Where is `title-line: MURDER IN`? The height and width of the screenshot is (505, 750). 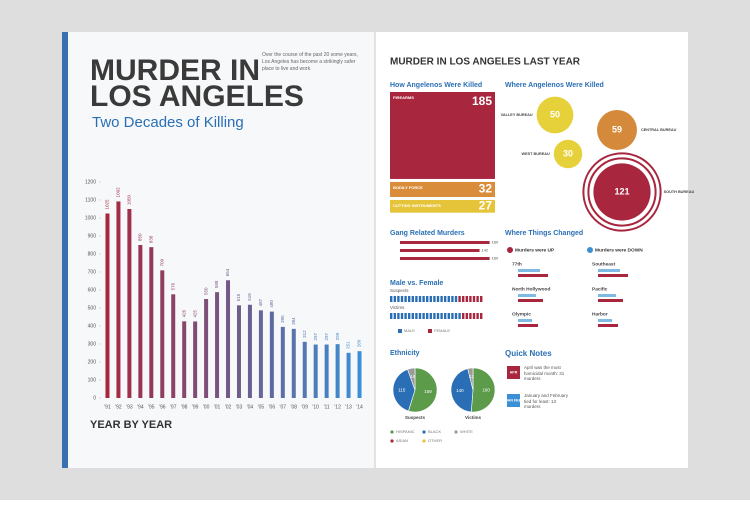
title-line: MURDER IN is located at coordinates (175, 70).